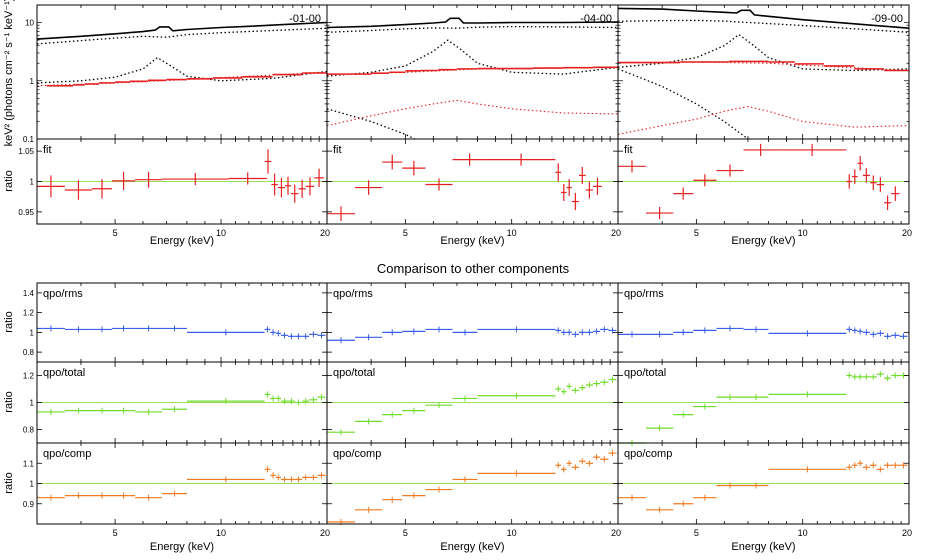 This screenshot has width=926, height=560. Describe the element at coordinates (9, 73) in the screenshot. I see `spectrum-y-label: keV² (photons cm⁻² s⁻¹ keV⁻¹)` at that location.